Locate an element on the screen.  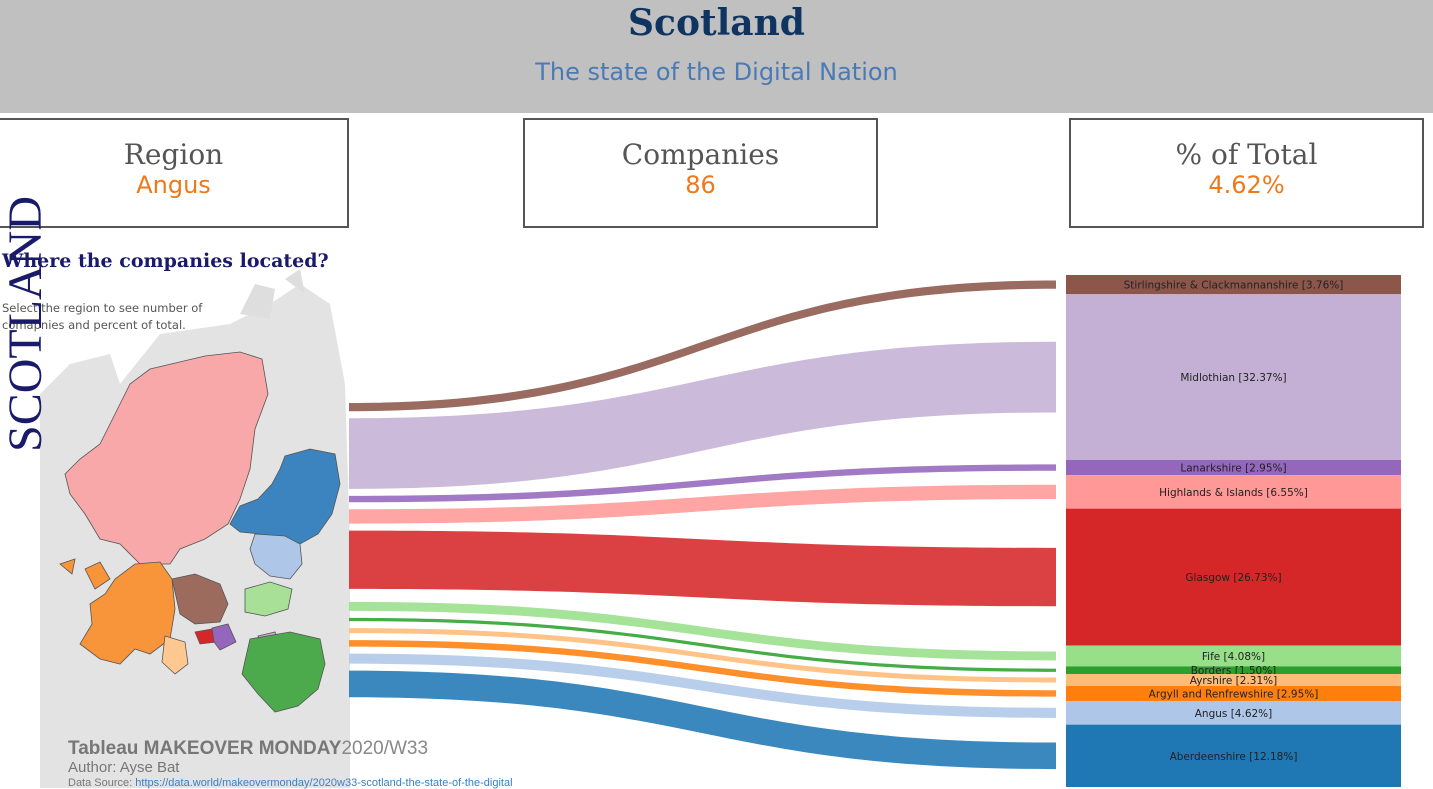
region-argyll-islands is located at coordinates (85, 574).